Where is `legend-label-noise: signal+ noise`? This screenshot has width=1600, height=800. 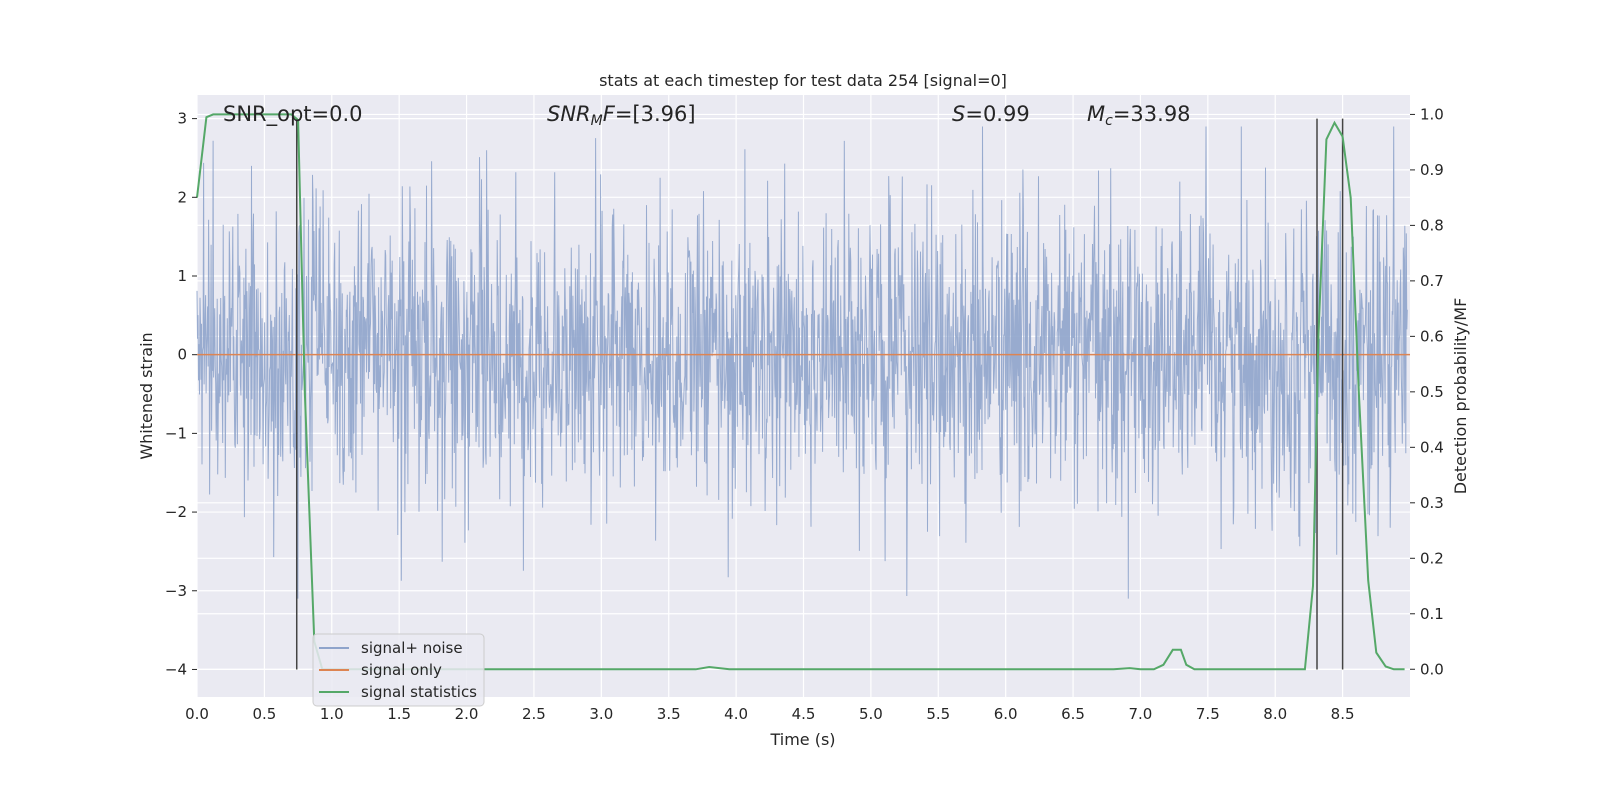 legend-label-noise: signal+ noise is located at coordinates (412, 648).